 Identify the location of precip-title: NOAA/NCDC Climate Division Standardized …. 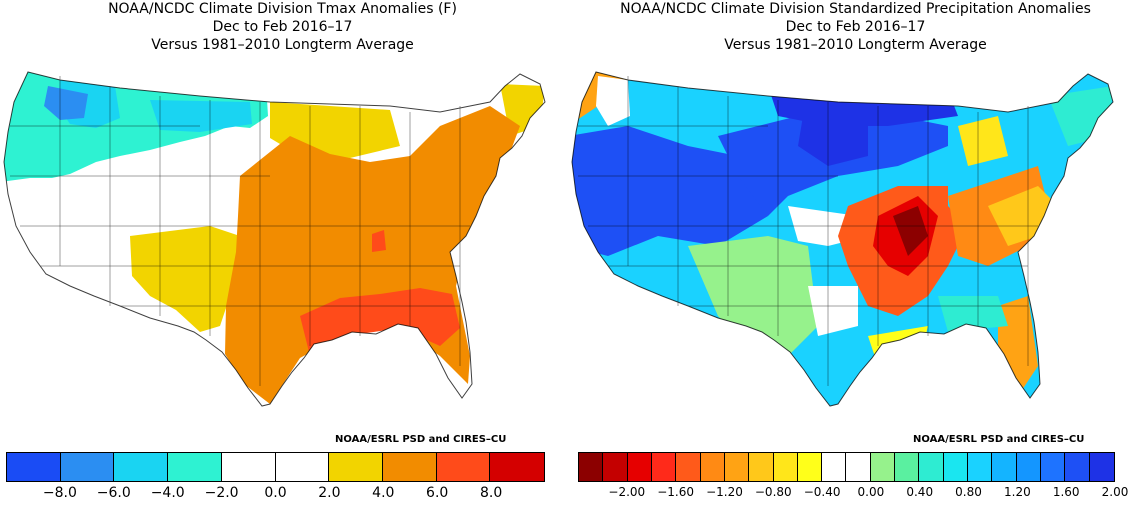
(855, 27).